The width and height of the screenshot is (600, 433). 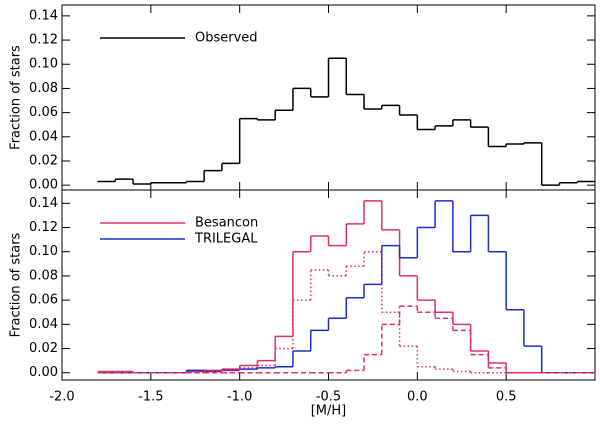 I want to click on legend-label: Observed, so click(x=226, y=38).